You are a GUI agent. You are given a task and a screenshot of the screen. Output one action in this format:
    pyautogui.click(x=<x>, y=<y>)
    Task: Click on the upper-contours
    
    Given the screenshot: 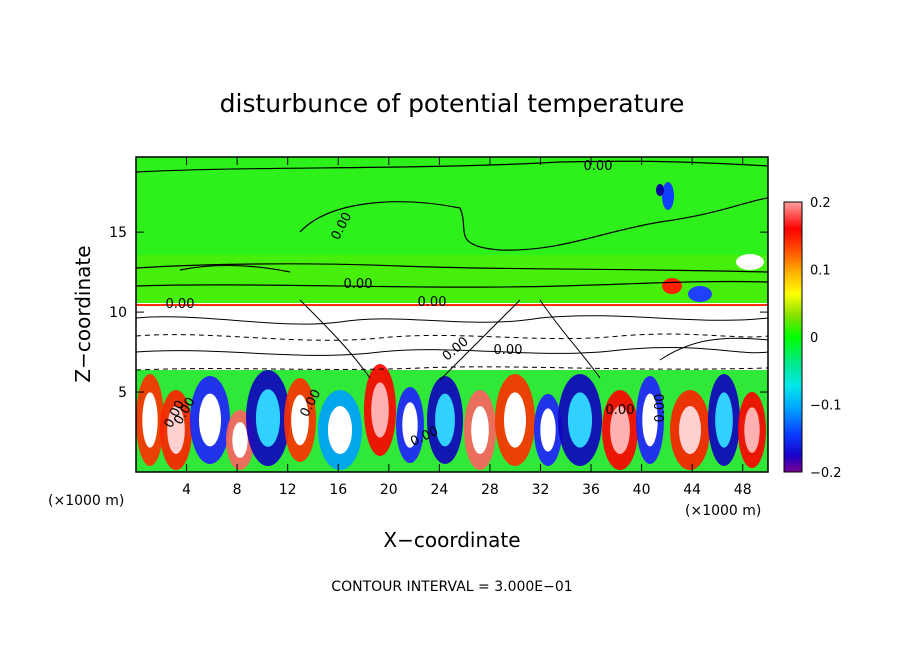 What is the action you would take?
    pyautogui.click(x=452, y=224)
    